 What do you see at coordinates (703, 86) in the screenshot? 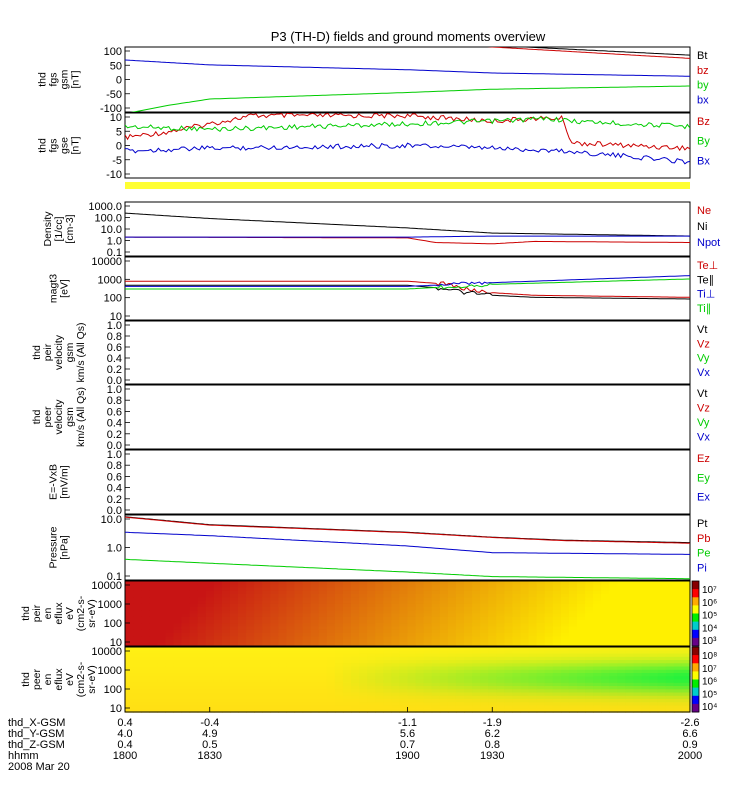
I see `legend-item: by` at bounding box center [703, 86].